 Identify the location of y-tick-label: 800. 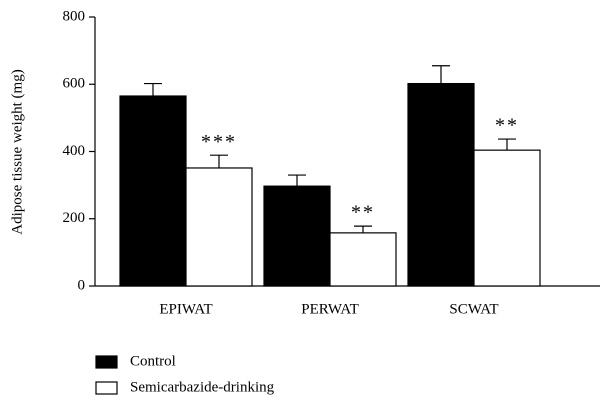
(74, 16).